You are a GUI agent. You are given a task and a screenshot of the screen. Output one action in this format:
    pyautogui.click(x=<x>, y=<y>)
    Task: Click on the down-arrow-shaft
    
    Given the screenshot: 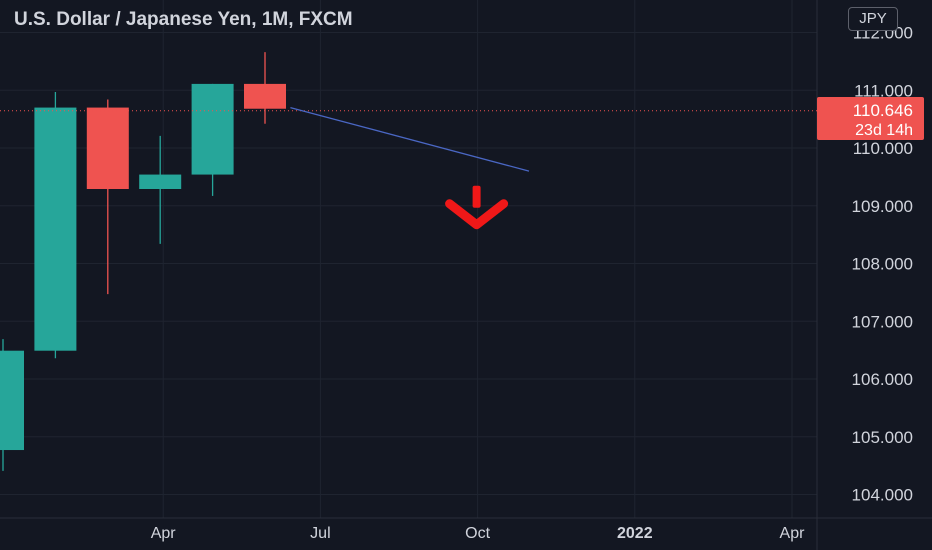 What is the action you would take?
    pyautogui.click(x=476, y=196)
    